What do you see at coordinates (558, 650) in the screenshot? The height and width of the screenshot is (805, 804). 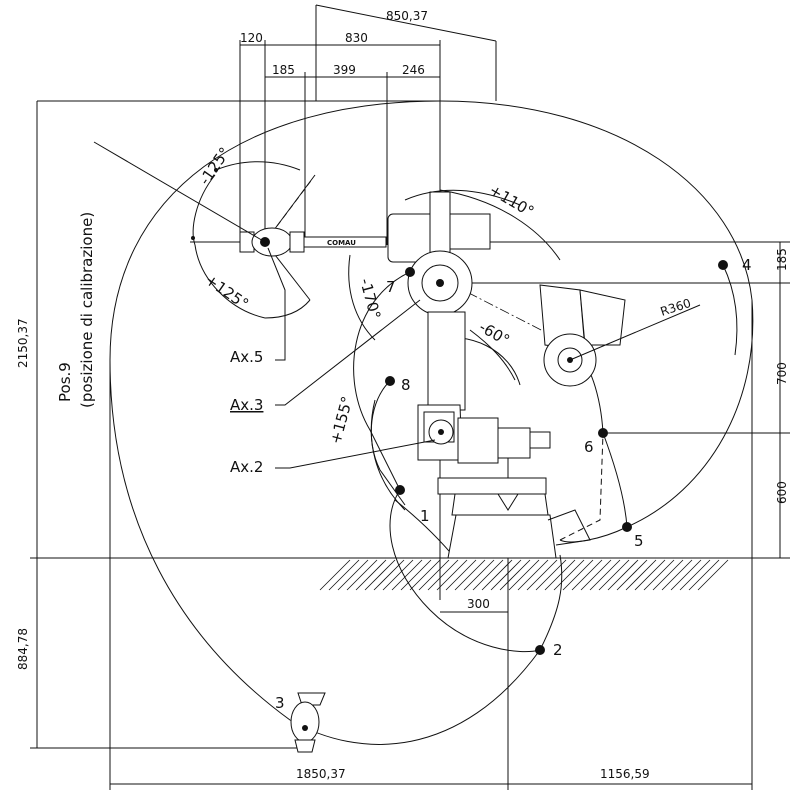 I see `point-2-label: 2` at bounding box center [558, 650].